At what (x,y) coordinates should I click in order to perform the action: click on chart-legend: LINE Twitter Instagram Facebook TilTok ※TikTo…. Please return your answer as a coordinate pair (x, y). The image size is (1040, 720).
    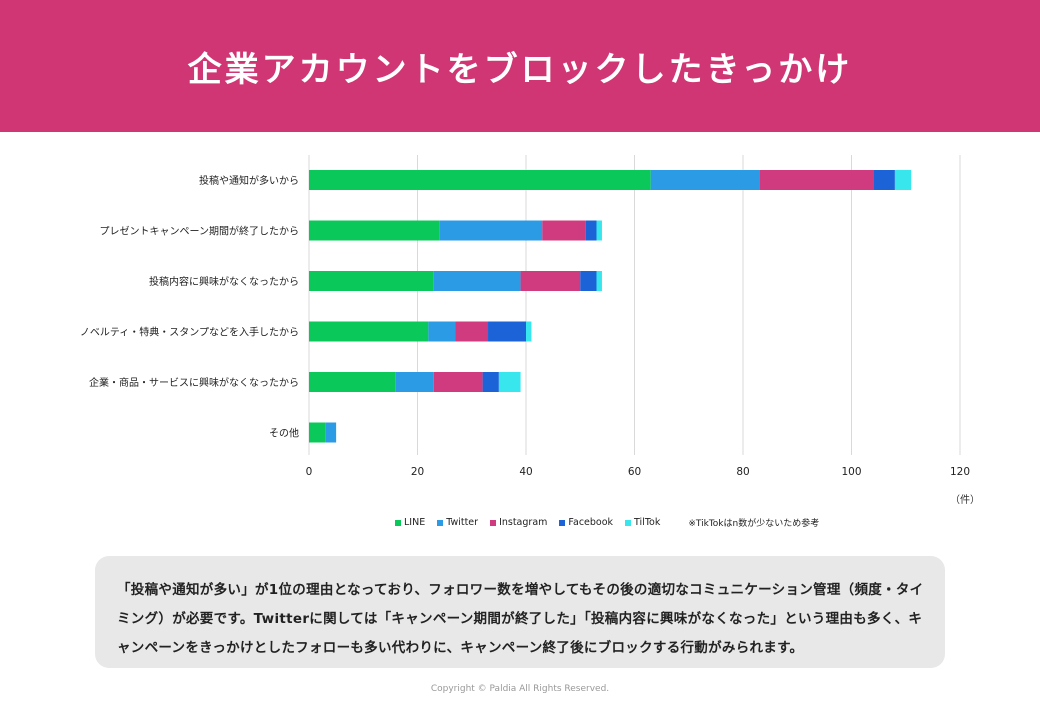
    Looking at the image, I should click on (607, 522).